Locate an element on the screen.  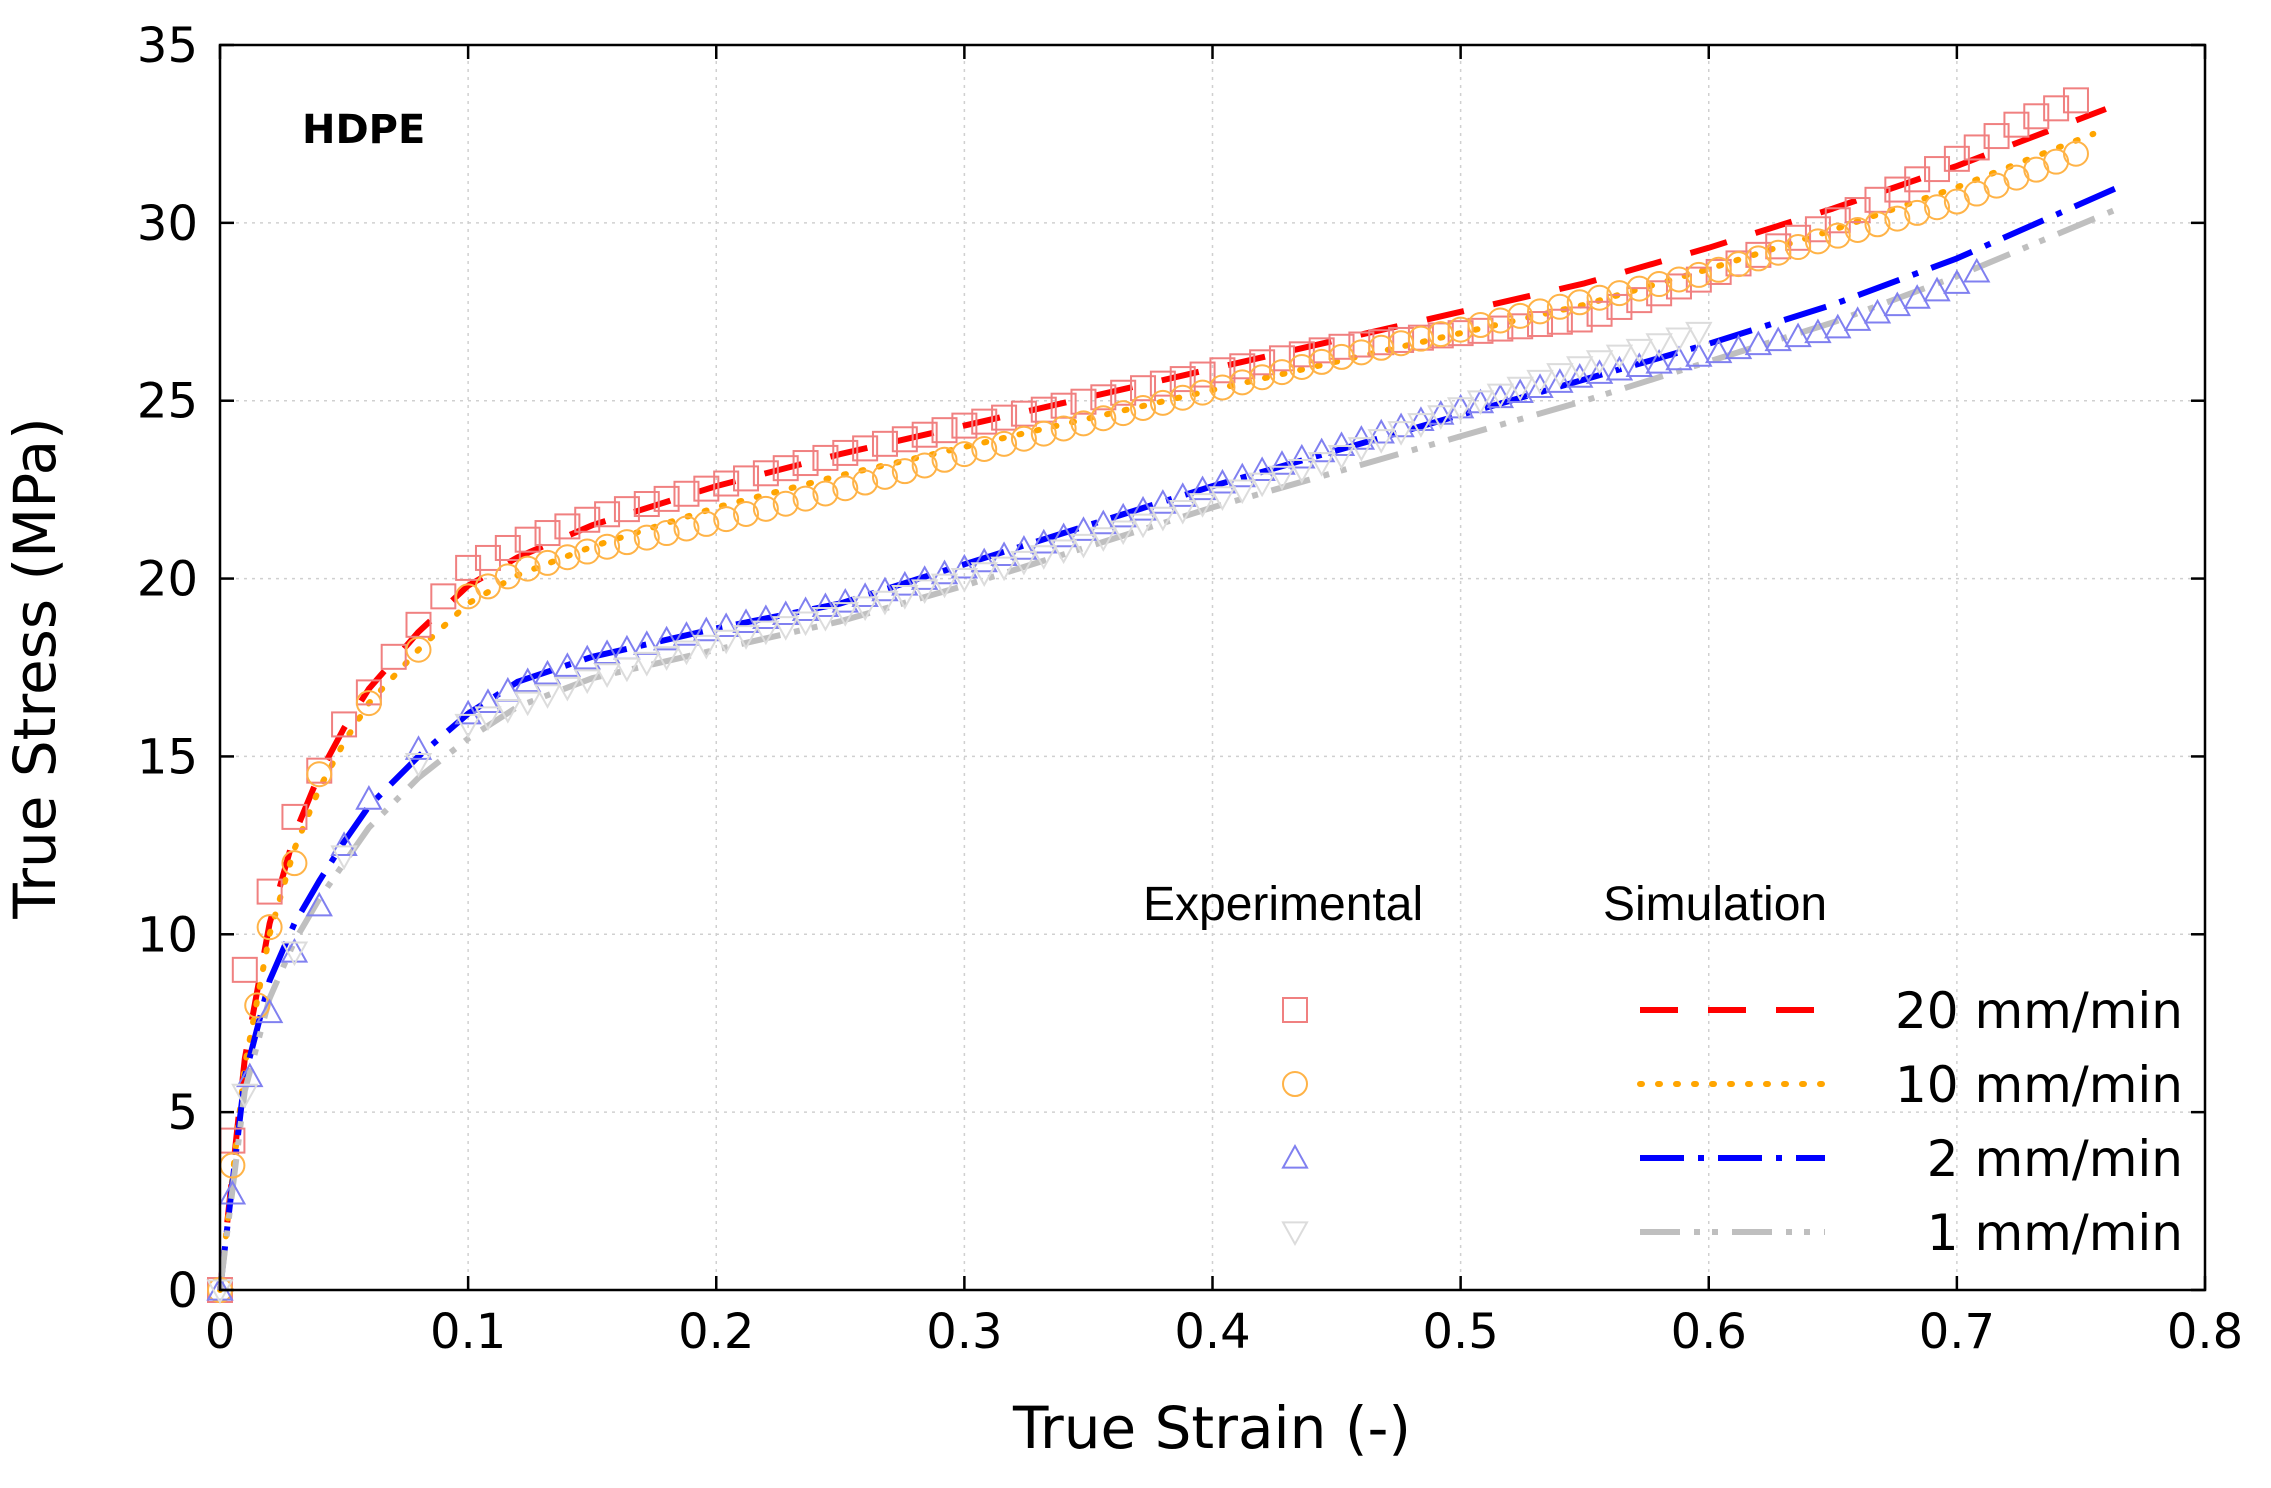
y-tick-label: 20 is located at coordinates (167, 580).